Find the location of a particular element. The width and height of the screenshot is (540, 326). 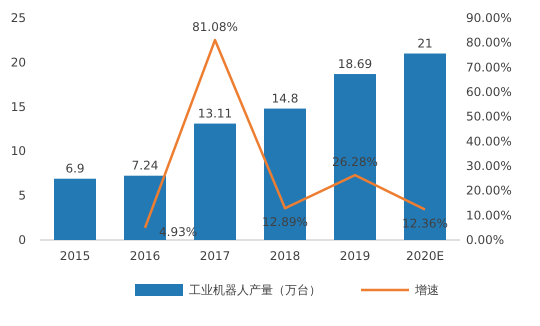

y-tick-label: 5 is located at coordinates (22, 195).